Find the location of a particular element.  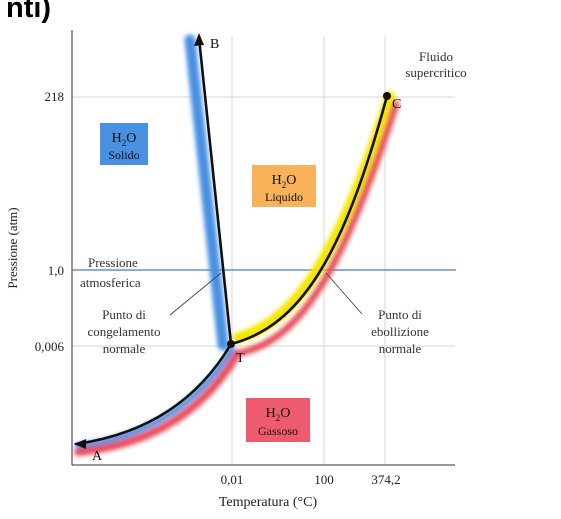

atmospheric-label-1: Pressione is located at coordinates (113, 262).